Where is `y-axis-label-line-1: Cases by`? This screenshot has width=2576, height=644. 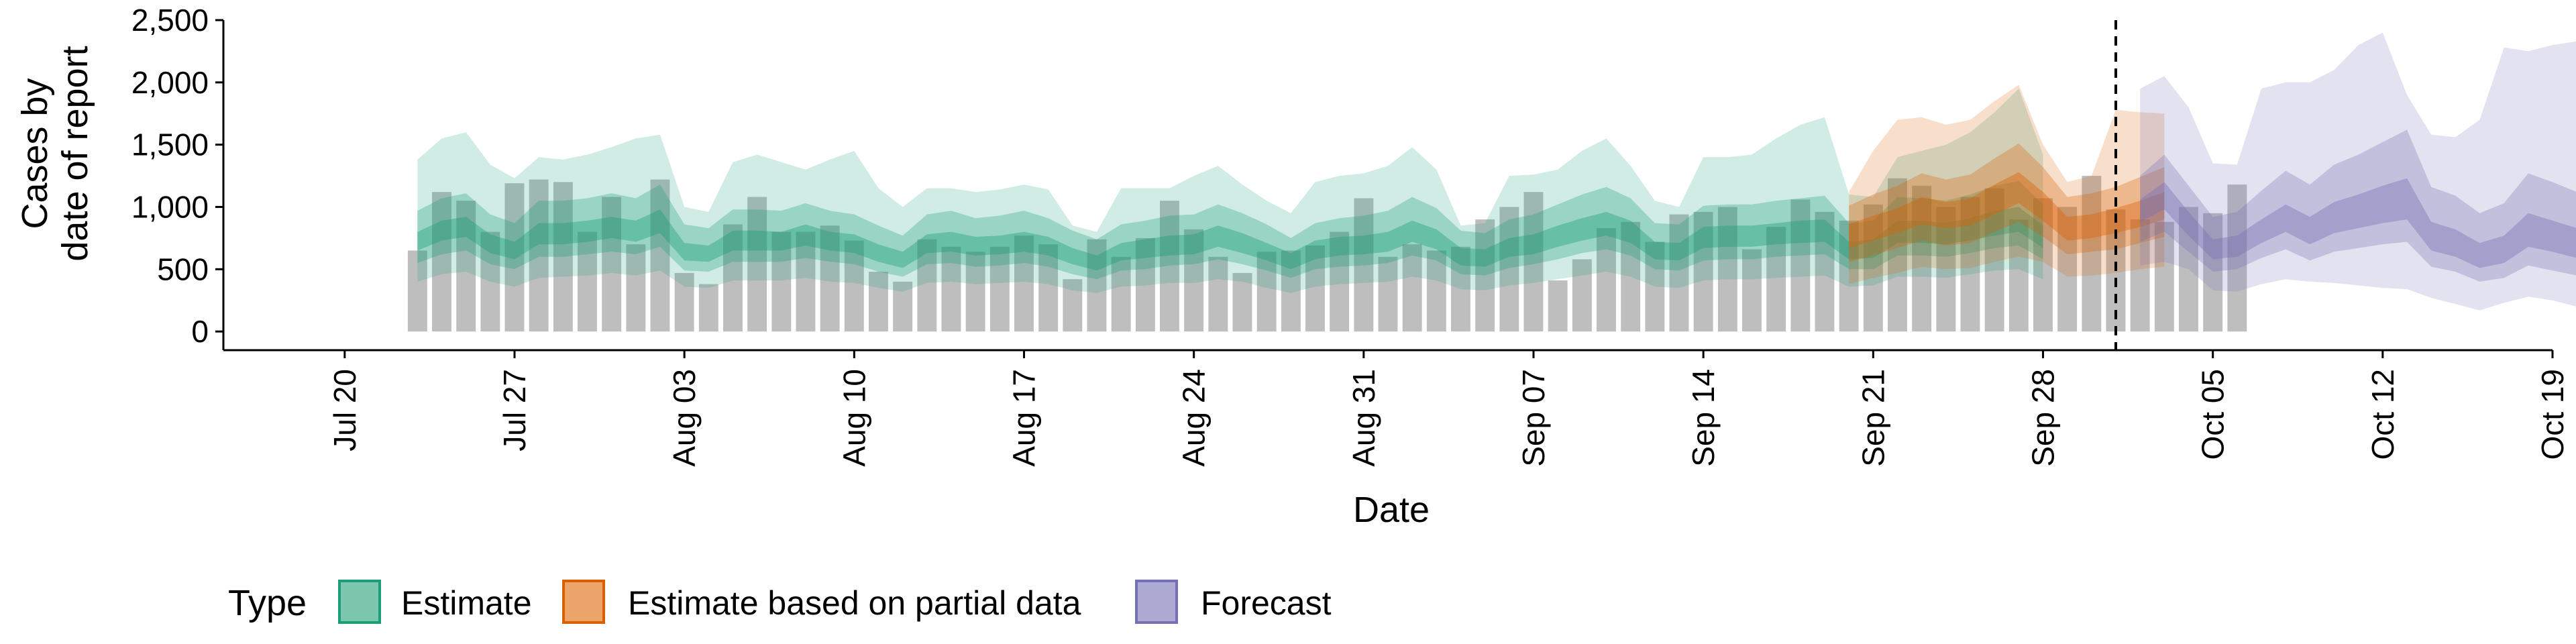 y-axis-label-line-1: Cases by is located at coordinates (35, 153).